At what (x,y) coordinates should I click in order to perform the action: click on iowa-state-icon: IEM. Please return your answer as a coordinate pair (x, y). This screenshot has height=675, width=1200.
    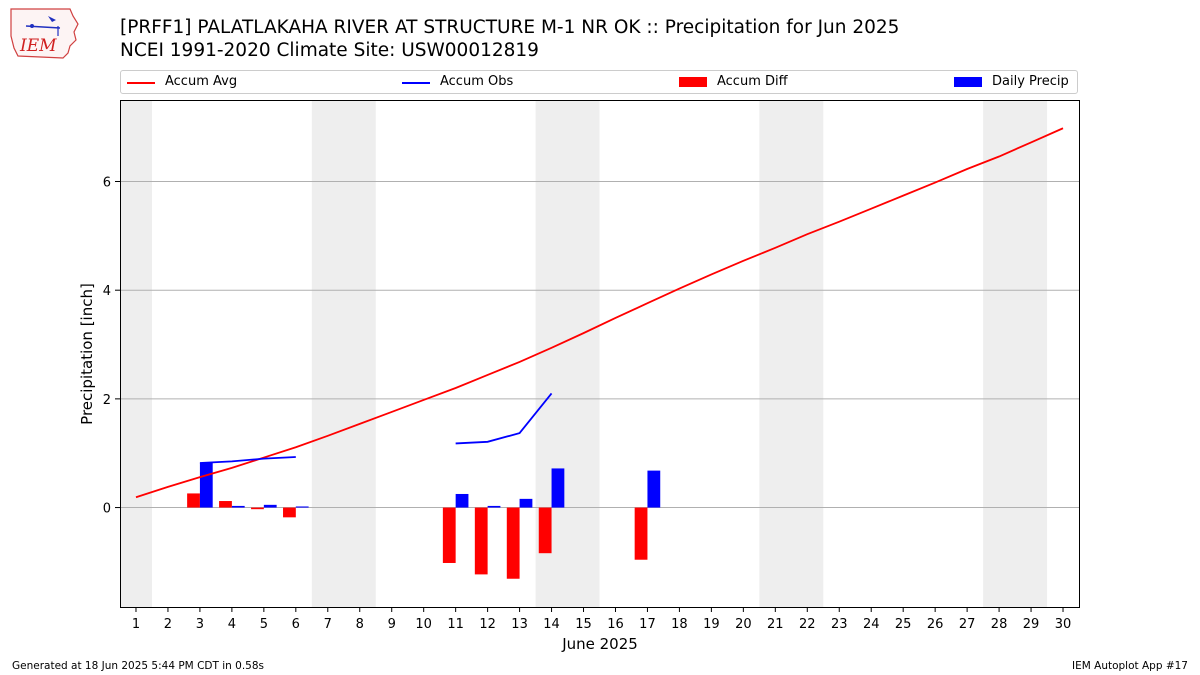
    Looking at the image, I should click on (44, 33).